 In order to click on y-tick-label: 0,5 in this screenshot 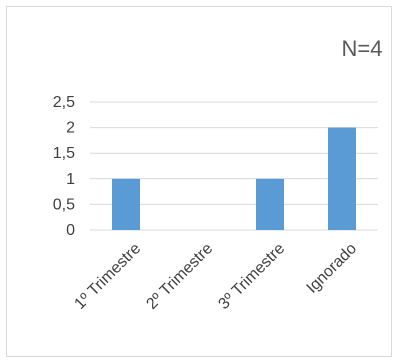, I will do `click(64, 204)`.